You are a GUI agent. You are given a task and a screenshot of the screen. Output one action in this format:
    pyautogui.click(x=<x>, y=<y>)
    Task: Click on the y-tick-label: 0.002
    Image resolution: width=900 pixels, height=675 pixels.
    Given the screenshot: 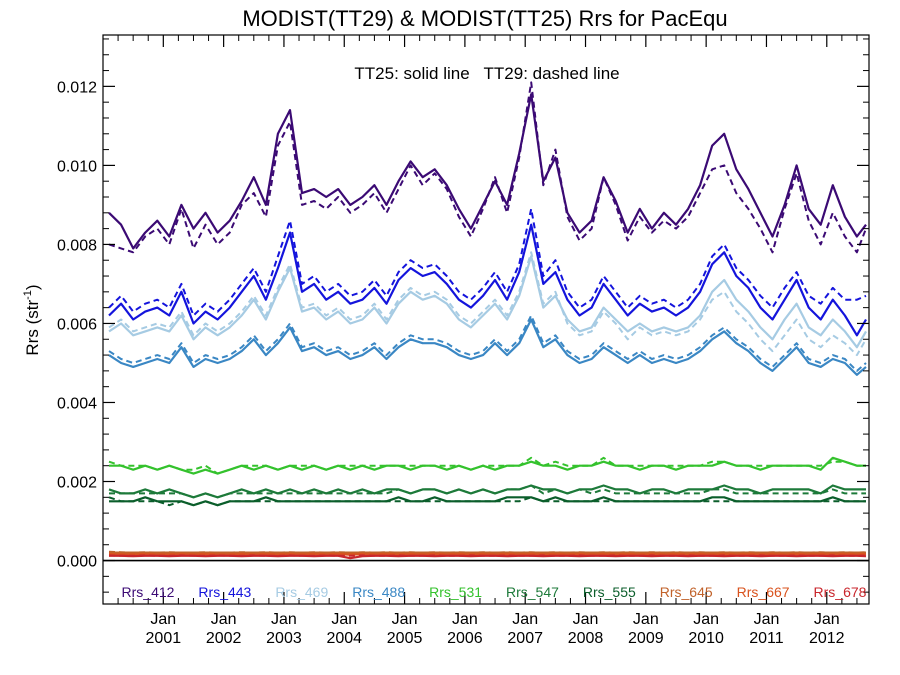 What is the action you would take?
    pyautogui.click(x=77, y=483)
    